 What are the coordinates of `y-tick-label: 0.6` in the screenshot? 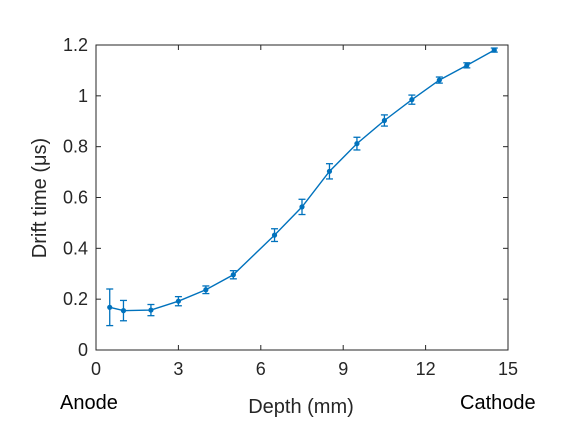 It's located at (75, 198).